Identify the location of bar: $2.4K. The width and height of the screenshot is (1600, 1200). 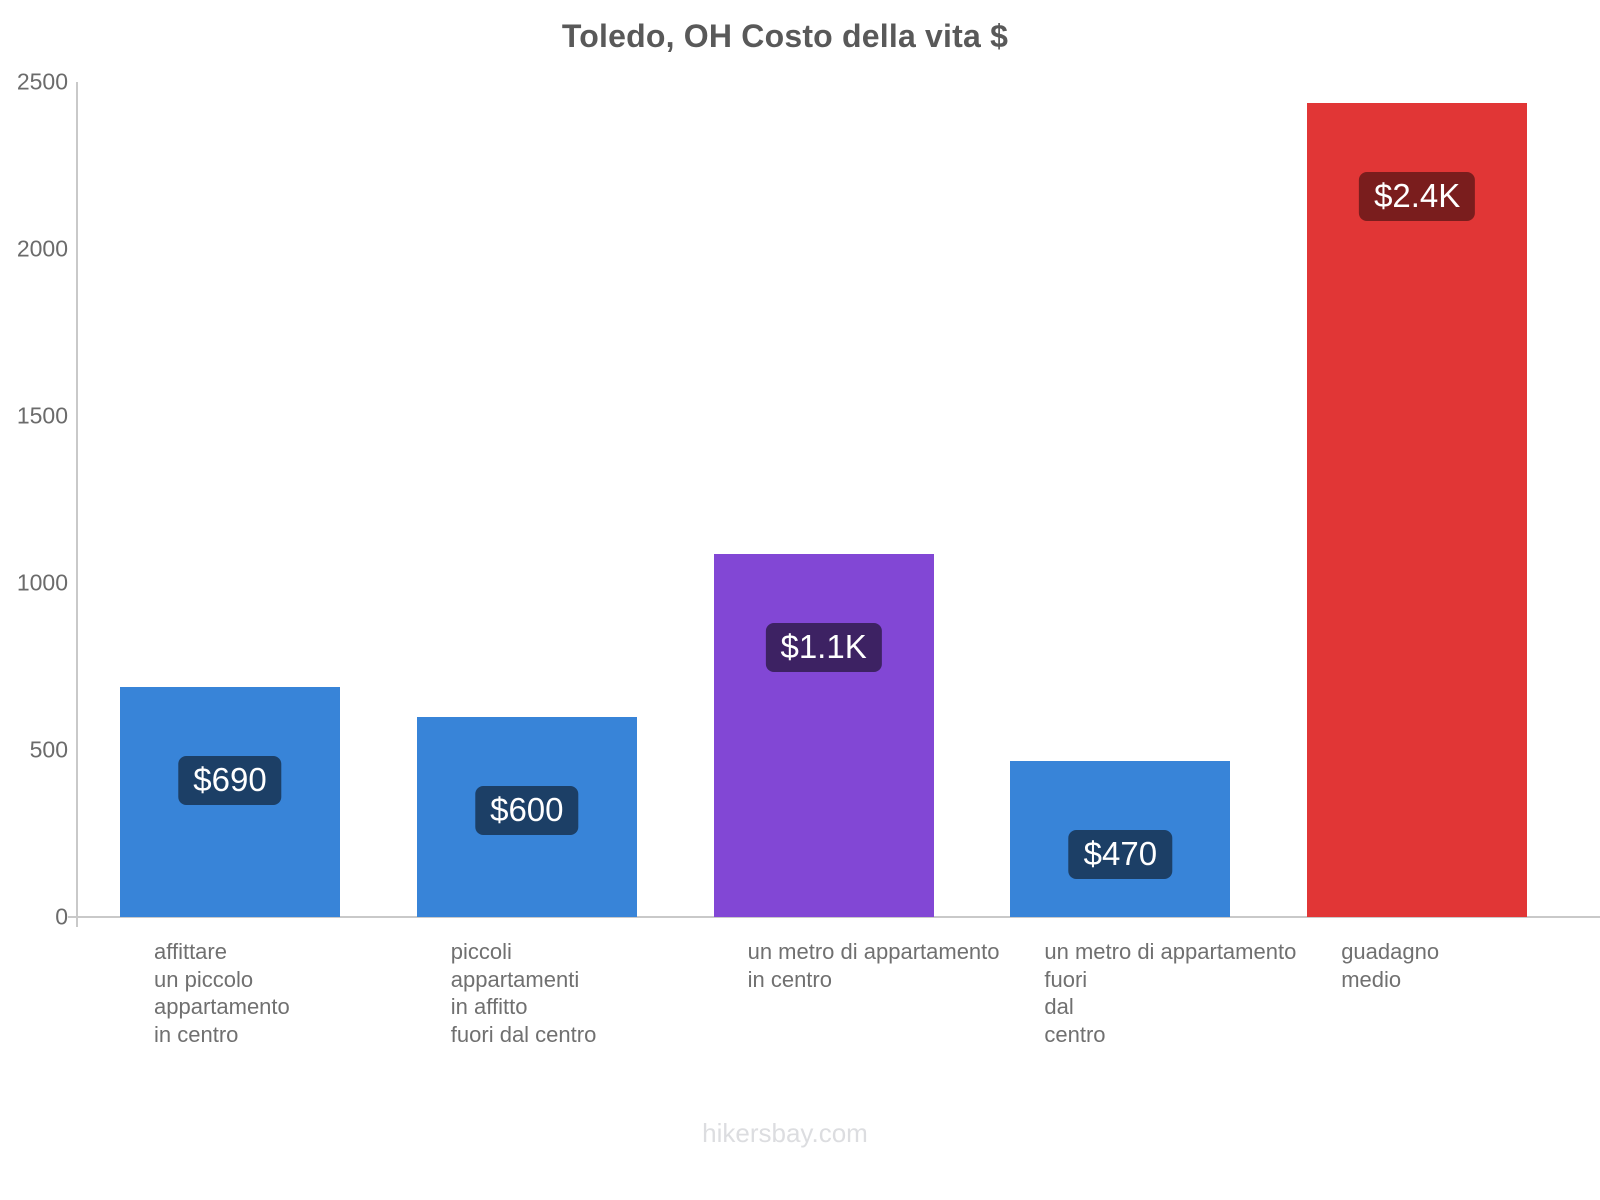
(1417, 510).